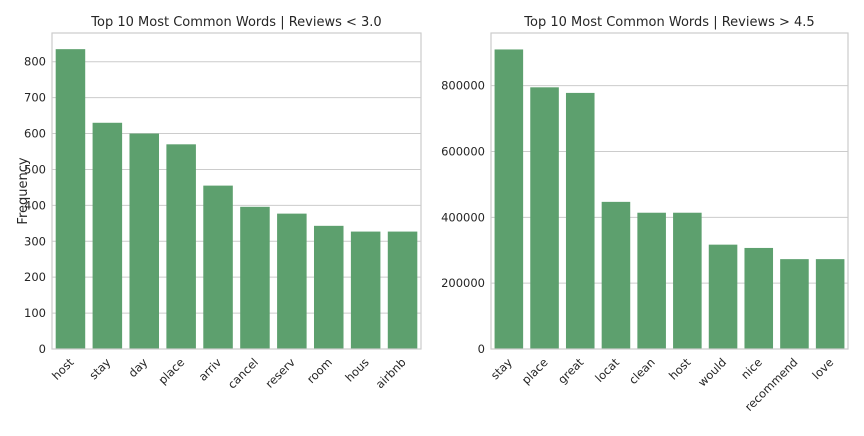  What do you see at coordinates (668, 22) in the screenshot?
I see `chart-title: Top 10 Most Common Words | Reviews > 4.5` at bounding box center [668, 22].